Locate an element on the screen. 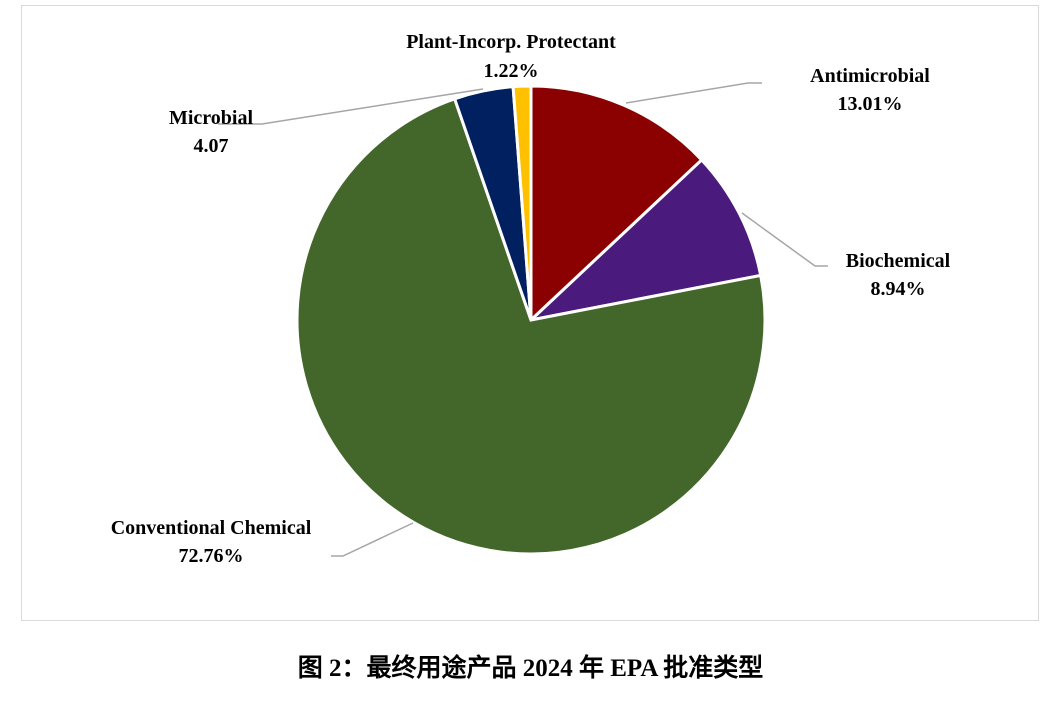 The height and width of the screenshot is (704, 1061). slice-name-label: Antimicrobial is located at coordinates (870, 76).